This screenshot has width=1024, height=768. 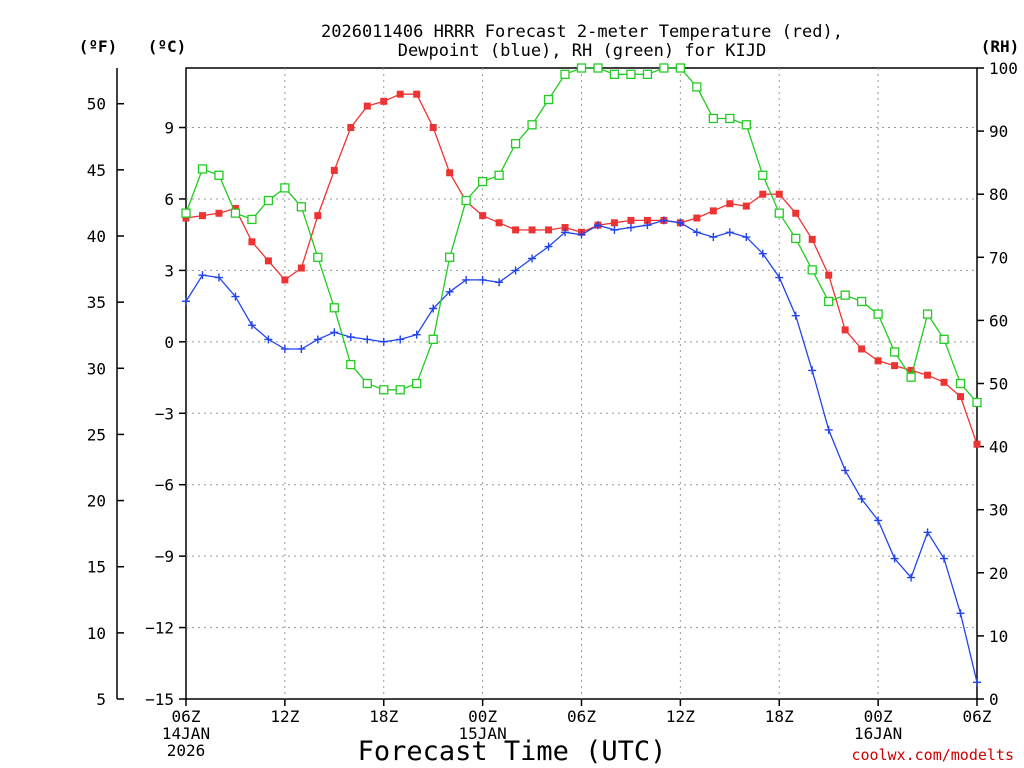 What do you see at coordinates (1003, 68) in the screenshot?
I see `rh-tick-label: 100` at bounding box center [1003, 68].